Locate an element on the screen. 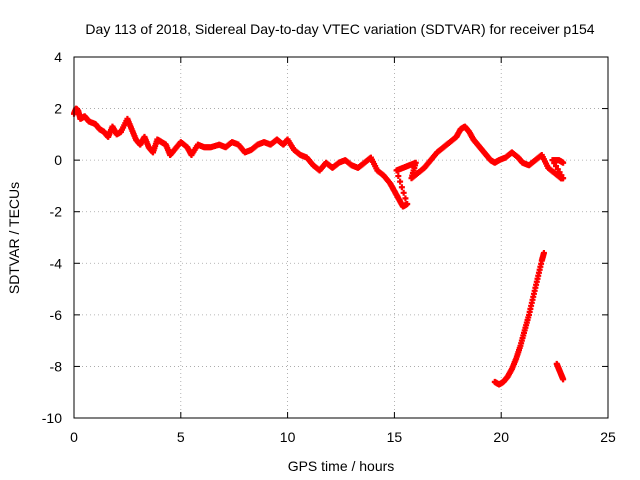  y-tick-label: -2 is located at coordinates (56, 212).